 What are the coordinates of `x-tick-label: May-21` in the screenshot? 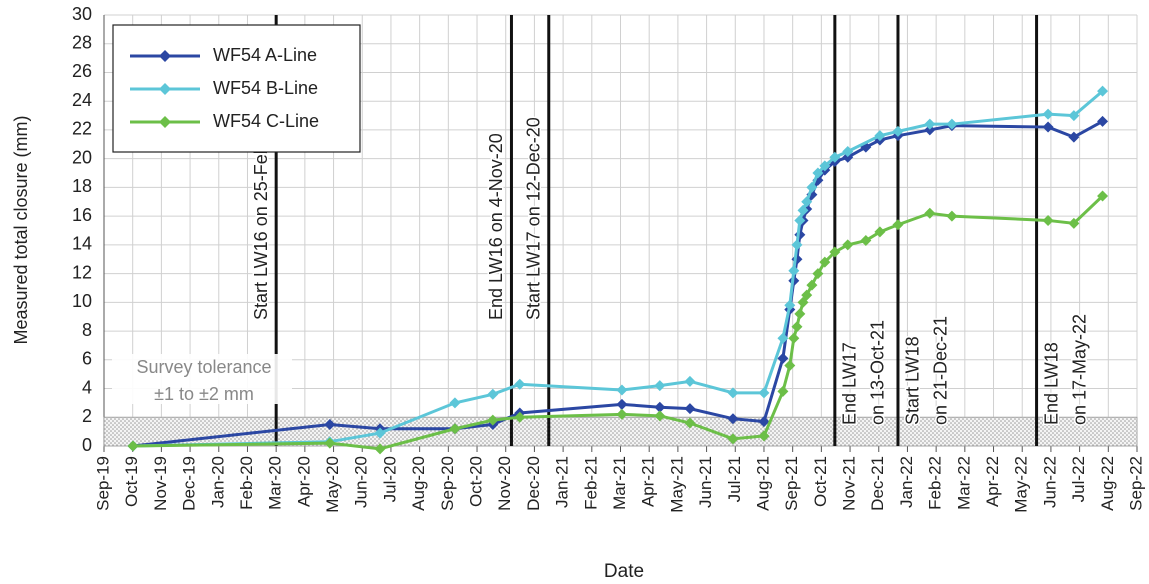 It's located at (676, 484).